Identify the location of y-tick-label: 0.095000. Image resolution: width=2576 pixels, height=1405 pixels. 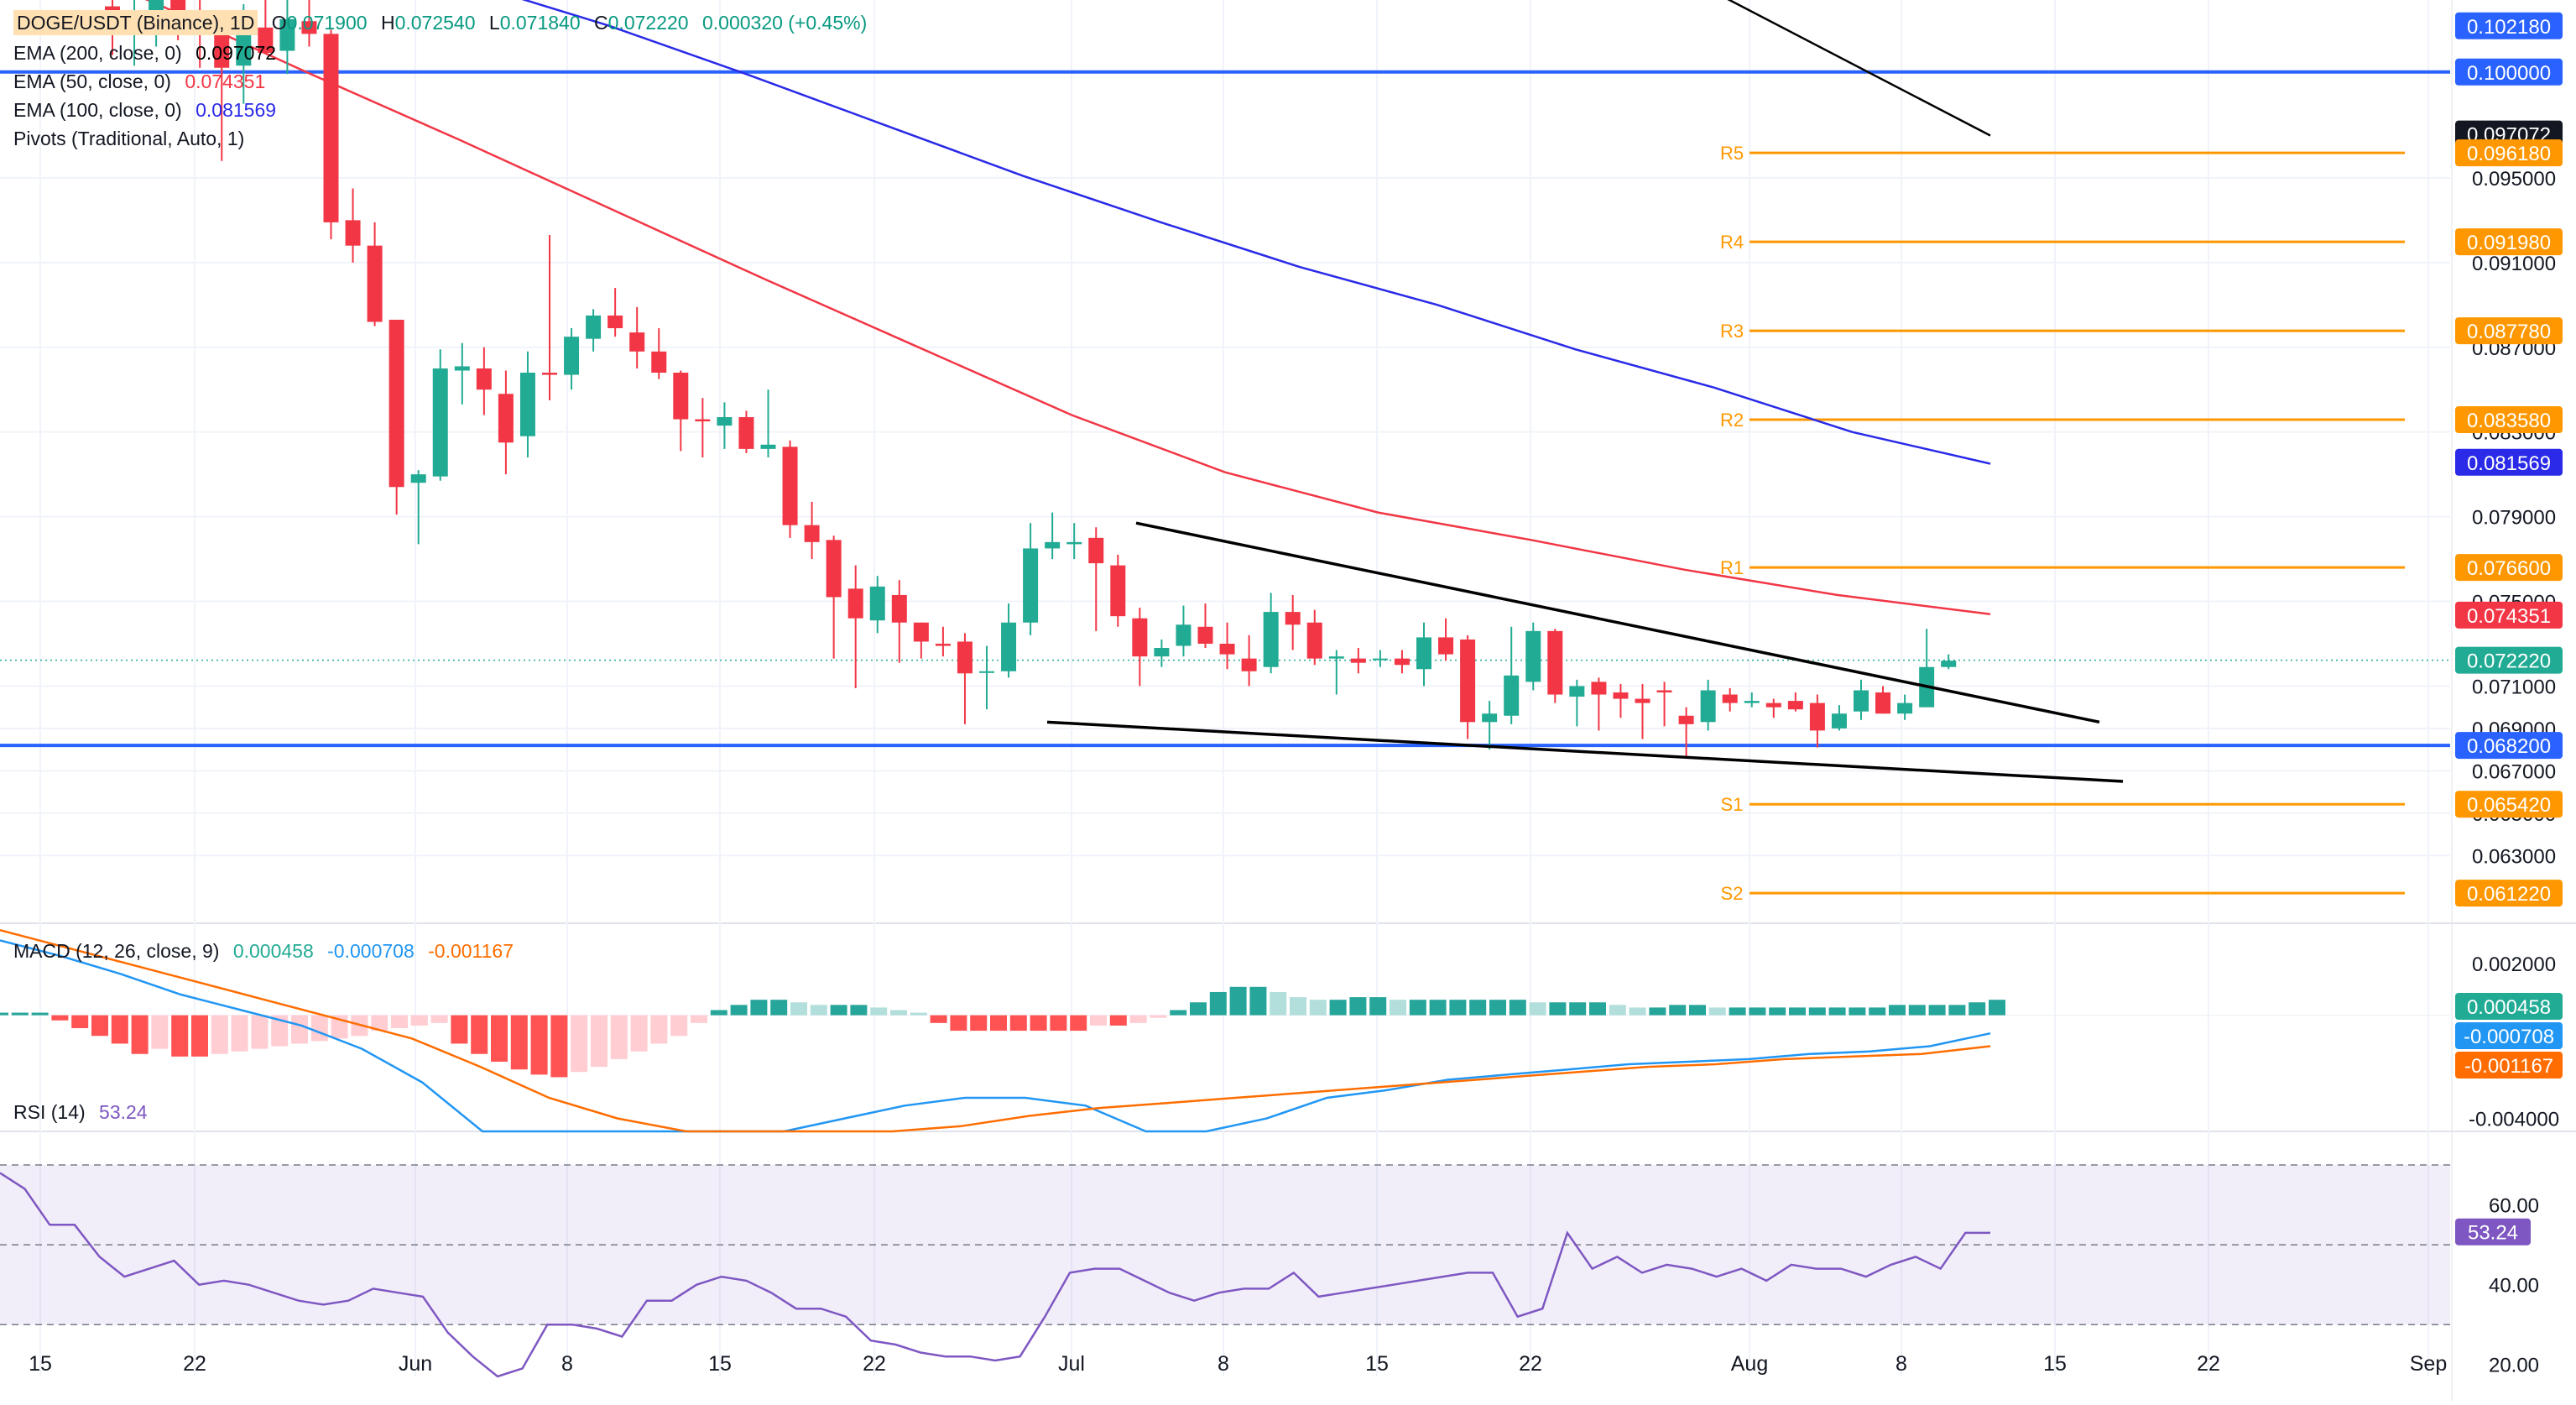
(2514, 179).